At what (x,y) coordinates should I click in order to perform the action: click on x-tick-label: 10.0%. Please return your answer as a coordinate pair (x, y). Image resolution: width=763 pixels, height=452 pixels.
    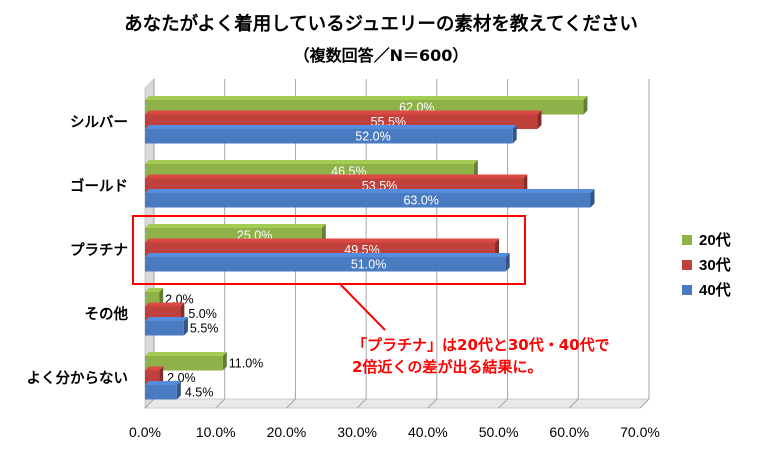
    Looking at the image, I should click on (216, 432).